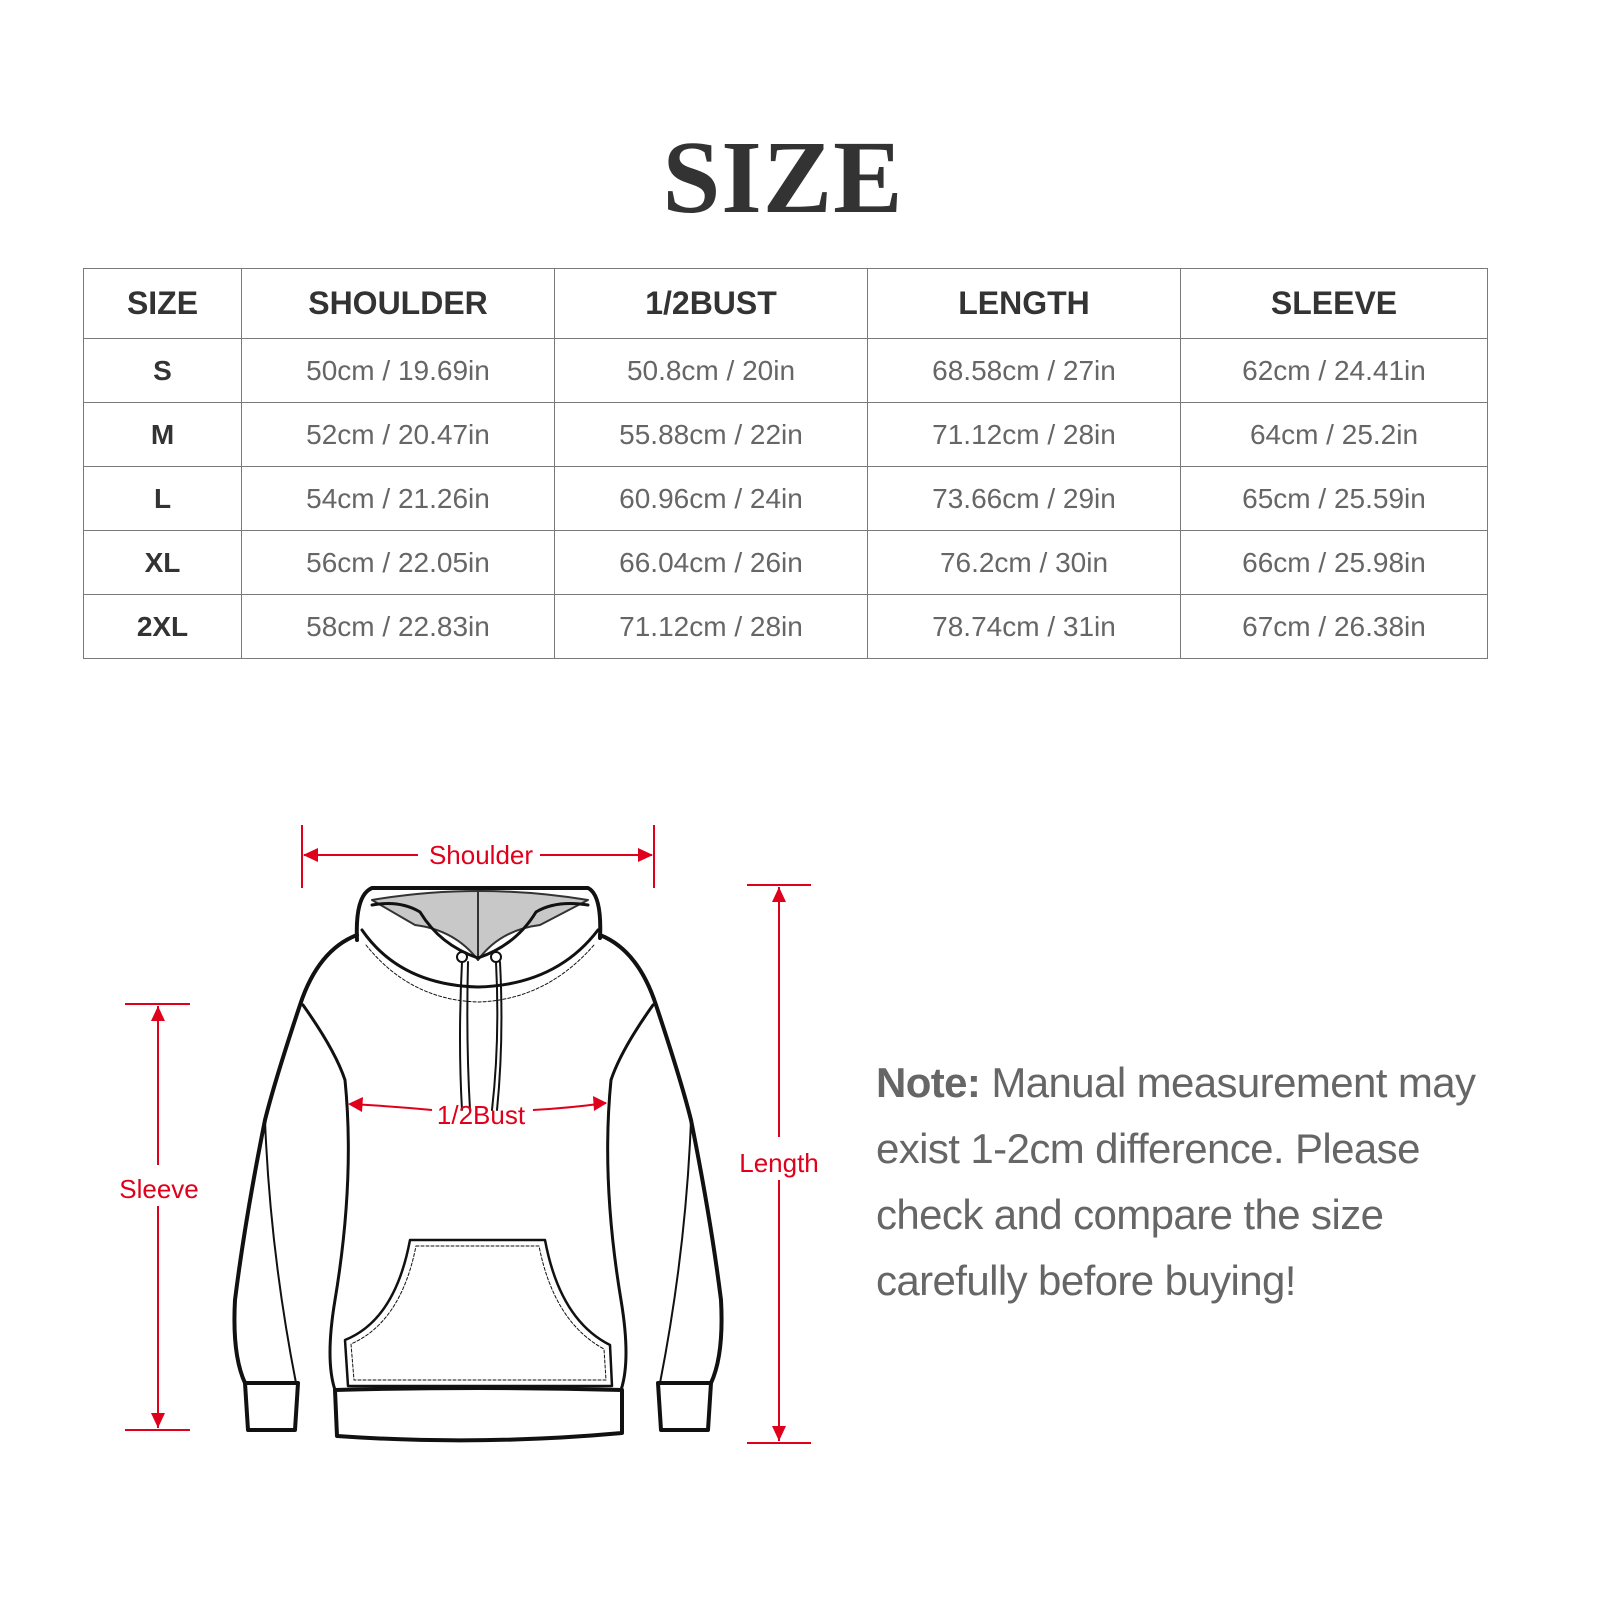 The height and width of the screenshot is (1600, 1600). I want to click on hoodie-illustration, so click(478, 1164).